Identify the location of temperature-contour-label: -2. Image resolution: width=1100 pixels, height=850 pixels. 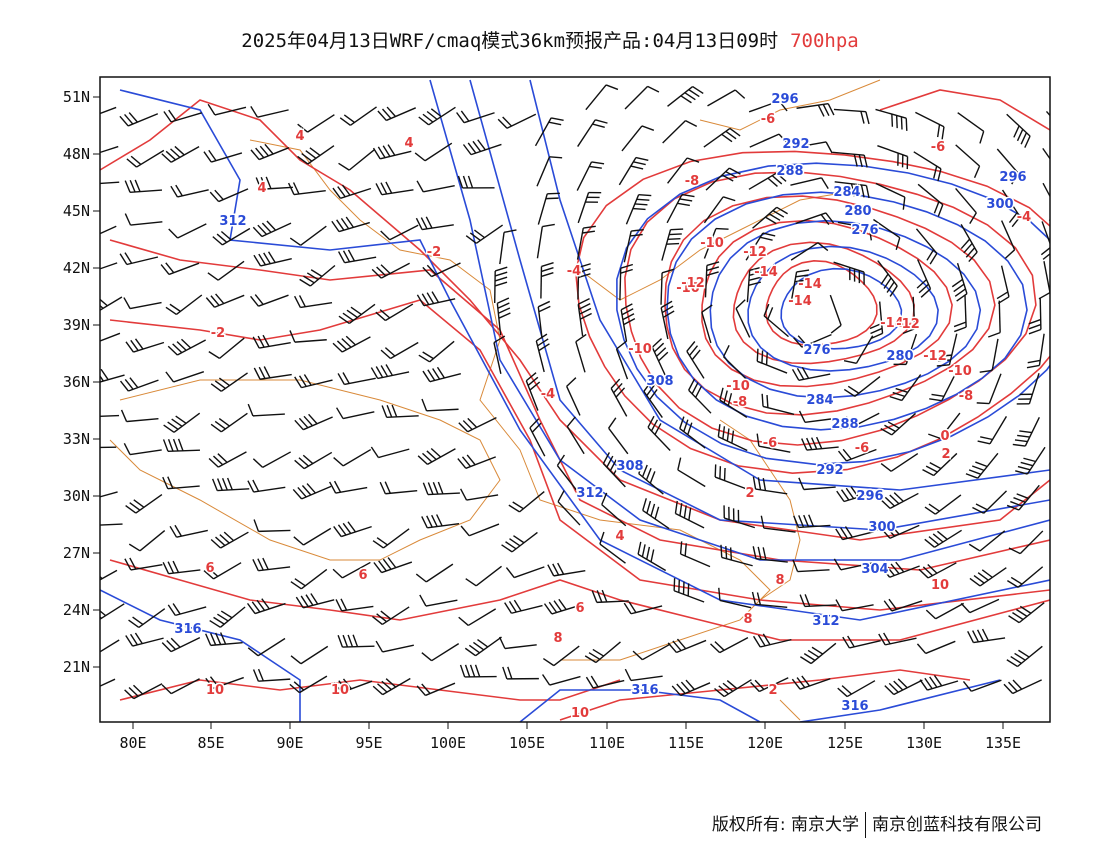
(434, 252).